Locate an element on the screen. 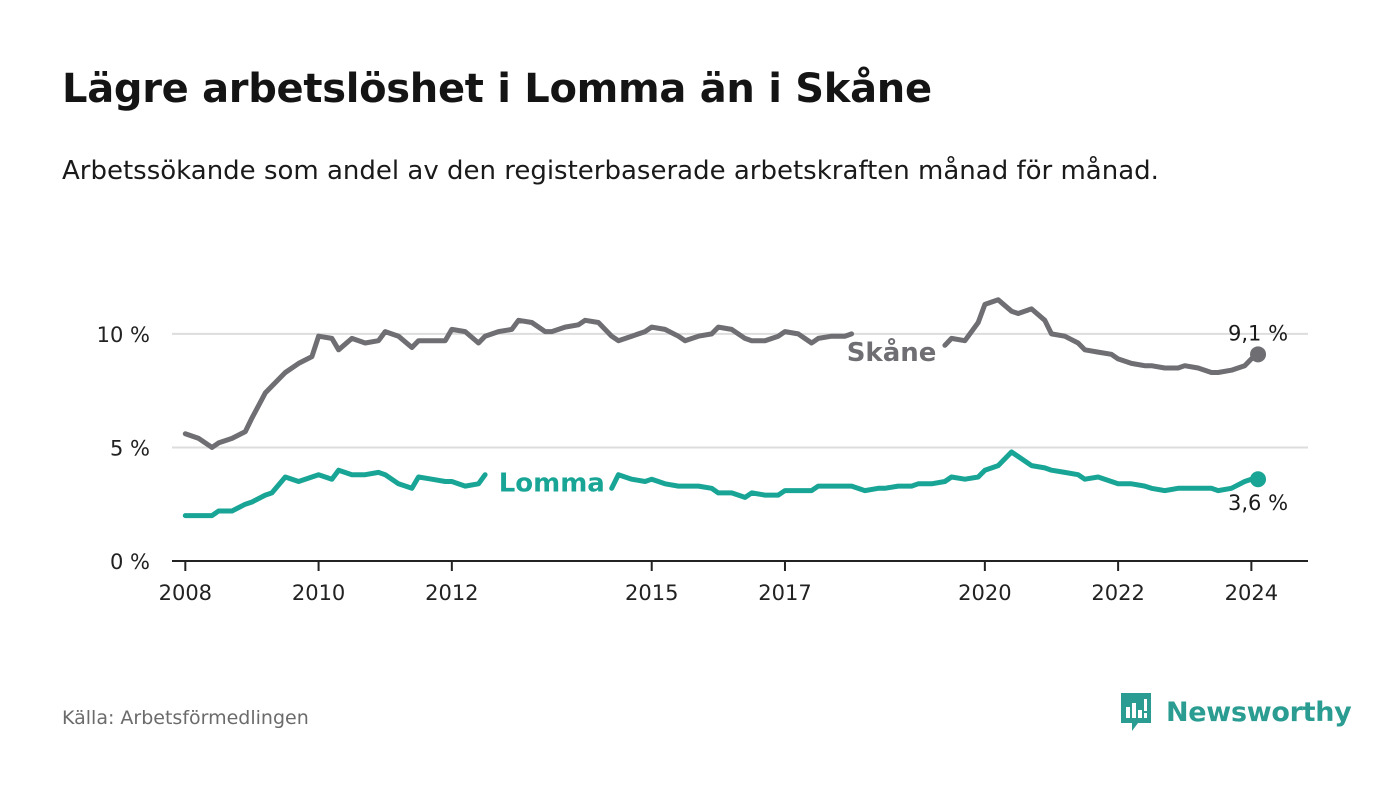  series-label-lomma: Lomma is located at coordinates (552, 484).